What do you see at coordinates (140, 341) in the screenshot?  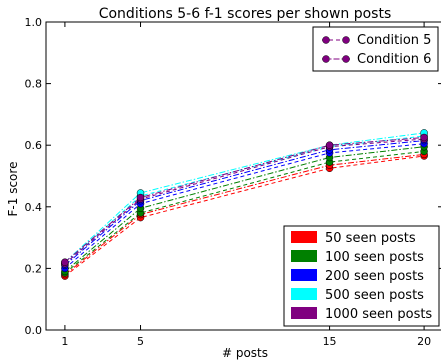 I see `x-tick-label: 5` at bounding box center [140, 341].